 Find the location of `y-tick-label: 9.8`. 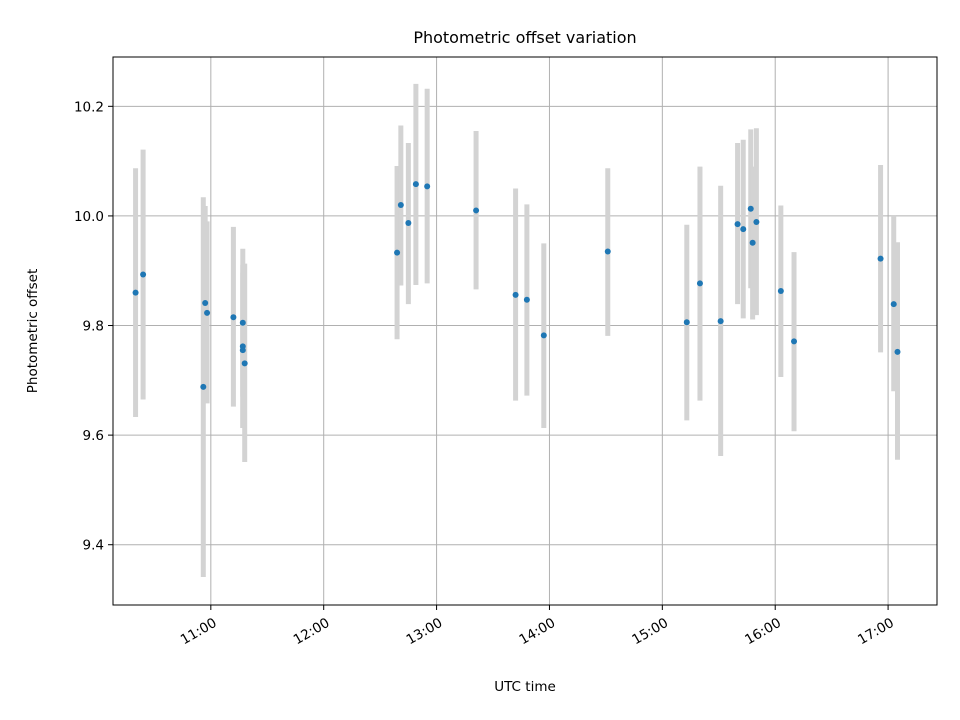

y-tick-label: 9.8 is located at coordinates (93, 327).